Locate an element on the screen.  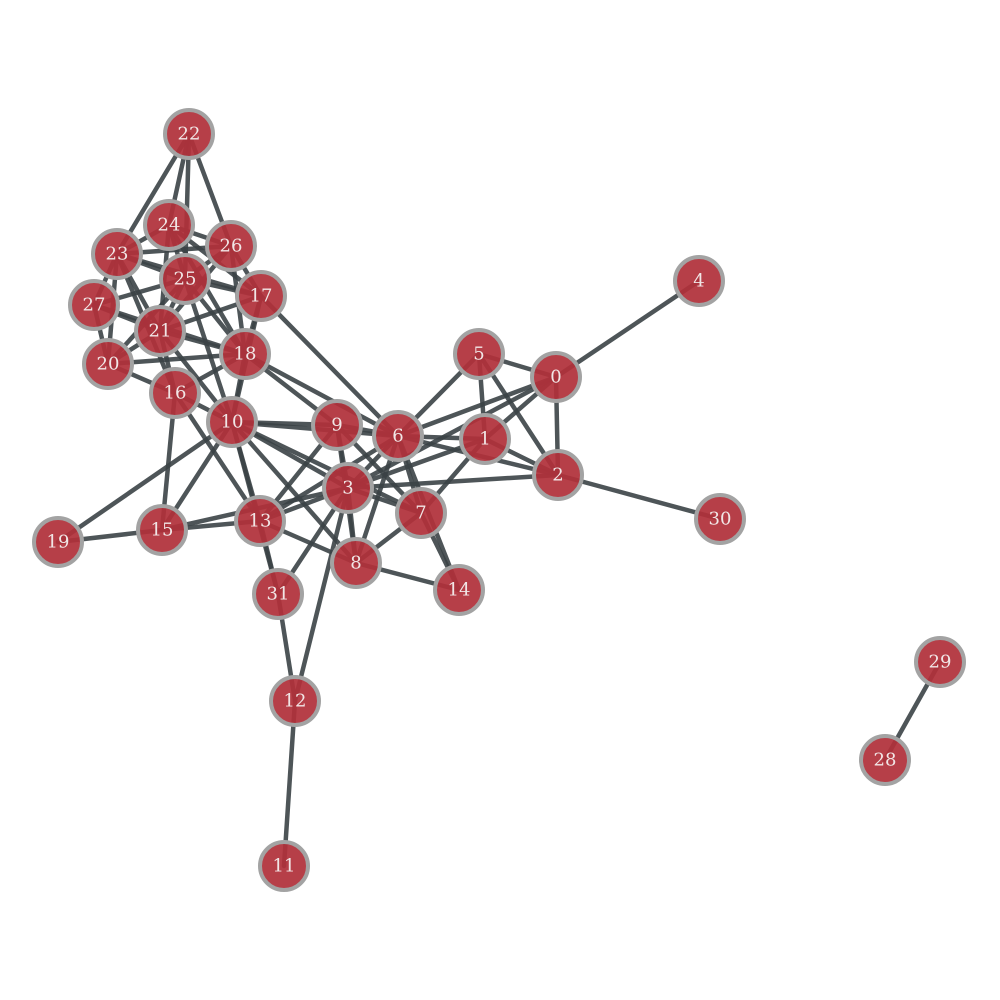
node-5: 5 is located at coordinates (479, 354).